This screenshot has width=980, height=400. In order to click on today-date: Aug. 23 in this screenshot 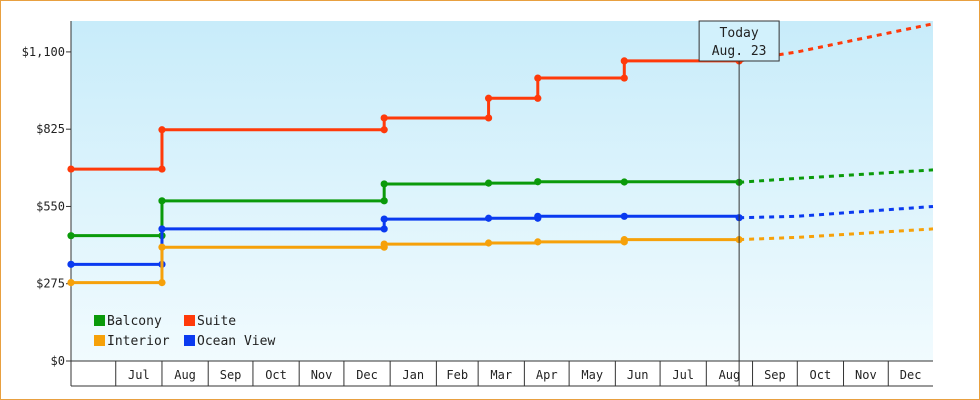, I will do `click(739, 51)`.